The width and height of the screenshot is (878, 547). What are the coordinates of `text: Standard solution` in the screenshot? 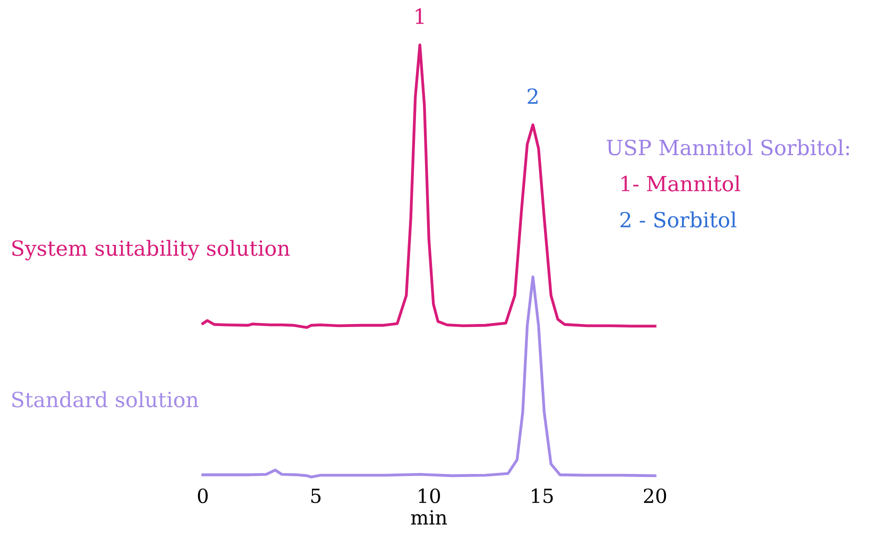 It's located at (105, 399).